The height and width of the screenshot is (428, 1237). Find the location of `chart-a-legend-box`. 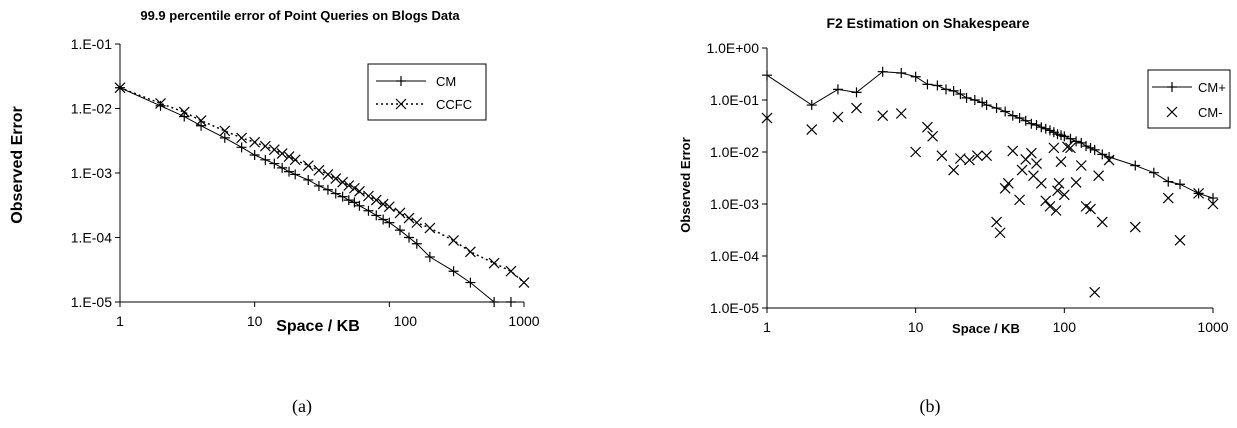

chart-a-legend-box is located at coordinates (427, 92).